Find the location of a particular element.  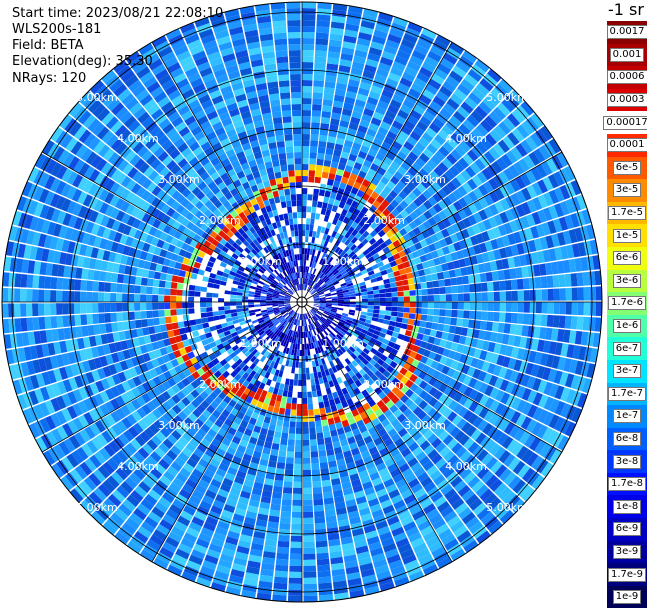

colorbar-swatch: 6e-8 is located at coordinates (627, 439).